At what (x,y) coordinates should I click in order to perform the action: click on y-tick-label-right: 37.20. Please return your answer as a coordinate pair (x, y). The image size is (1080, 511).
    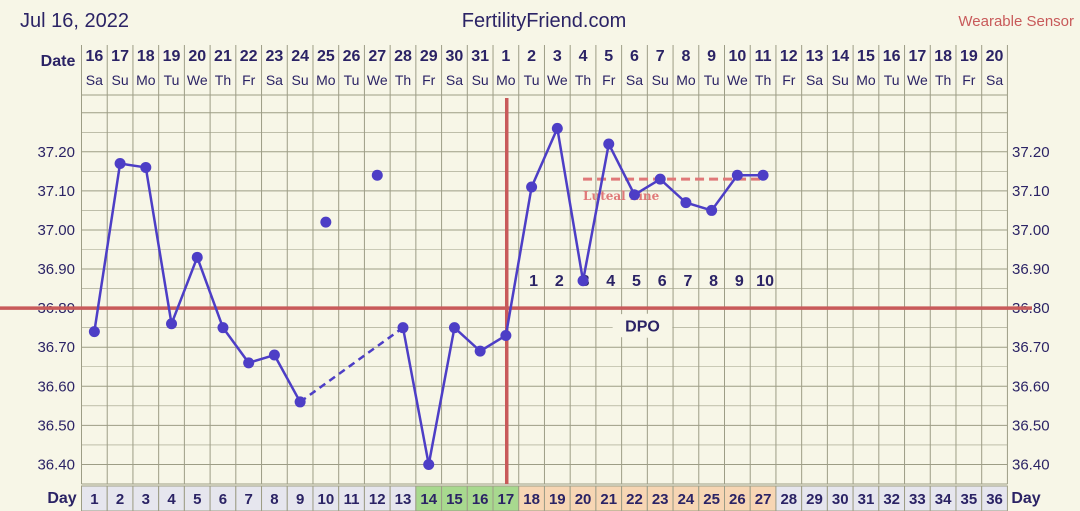
    Looking at the image, I should click on (1031, 152).